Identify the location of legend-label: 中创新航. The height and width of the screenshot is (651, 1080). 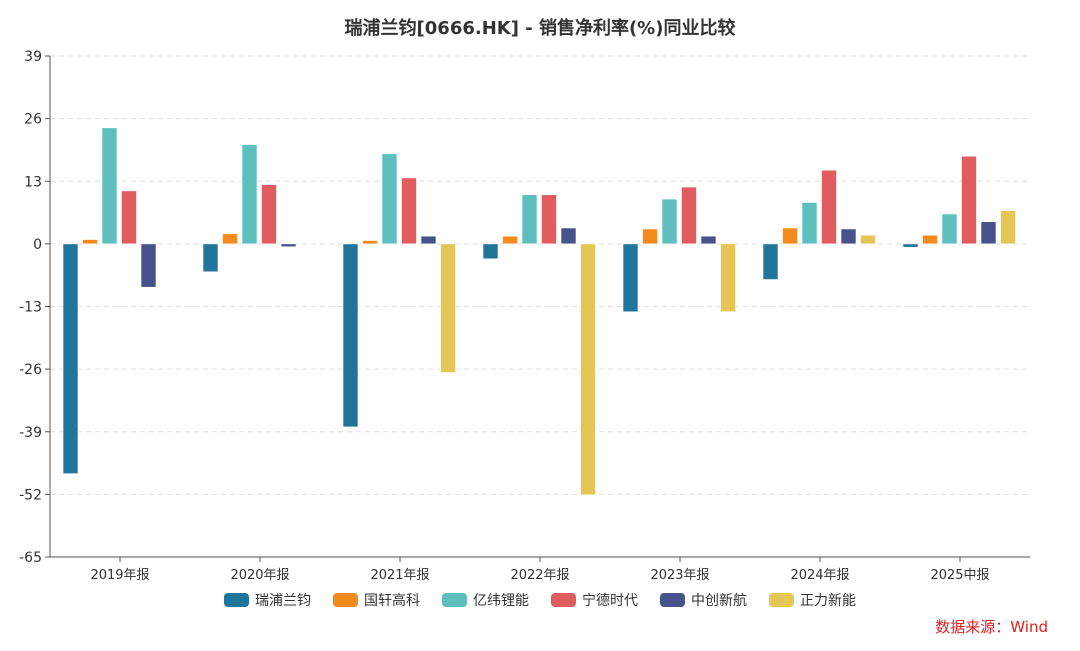
(719, 601).